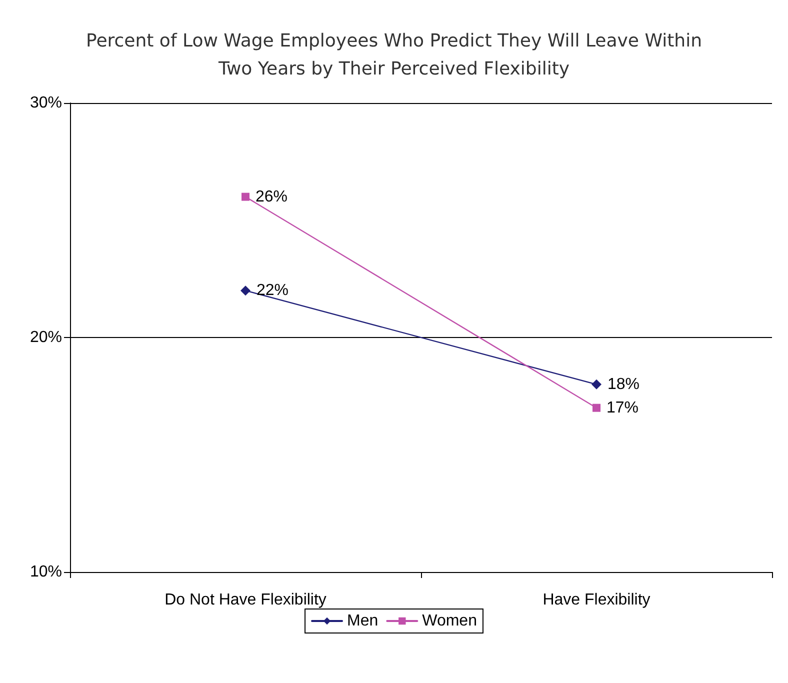 The width and height of the screenshot is (788, 683). Describe the element at coordinates (394, 55) in the screenshot. I see `chart-title: Percent of Low Wage Employees Who Predict They Will Leave Within Two Years by Their Perceived Flexibility` at that location.